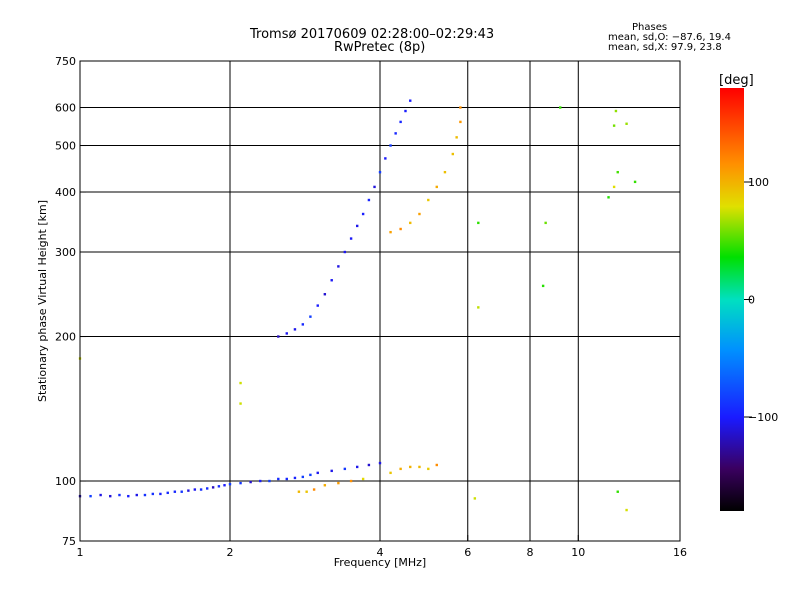 Image resolution: width=800 pixels, height=600 pixels. What do you see at coordinates (65, 108) in the screenshot?
I see `y-tick-label: 600` at bounding box center [65, 108].